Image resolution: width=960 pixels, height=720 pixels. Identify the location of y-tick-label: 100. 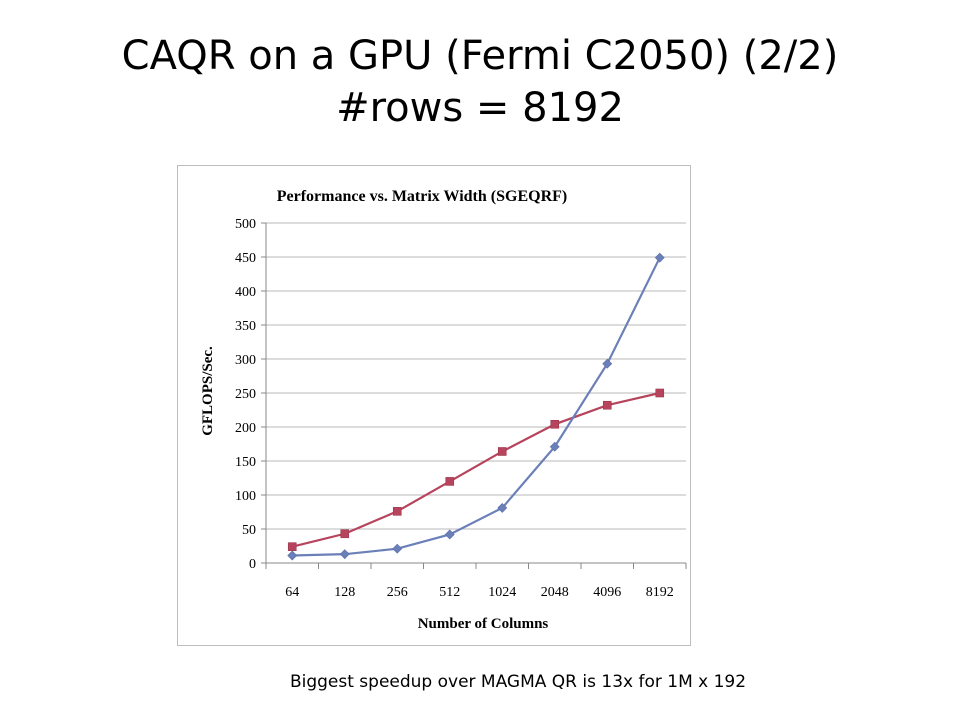
(245, 496).